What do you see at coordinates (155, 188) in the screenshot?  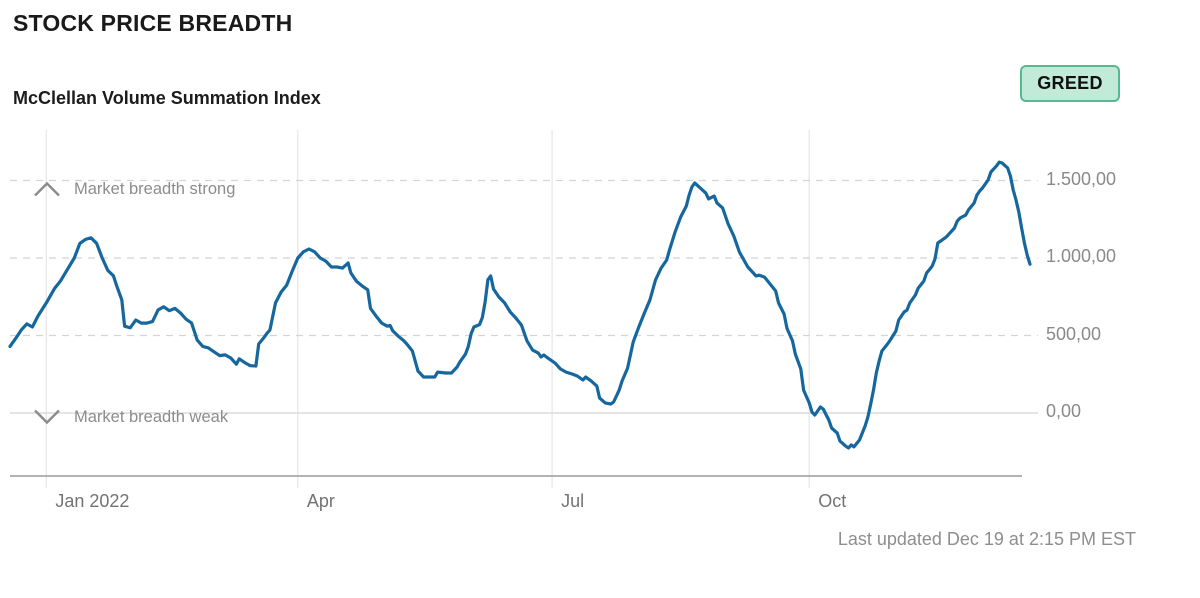 I see `annotation-strong-label: Market breadth strong` at bounding box center [155, 188].